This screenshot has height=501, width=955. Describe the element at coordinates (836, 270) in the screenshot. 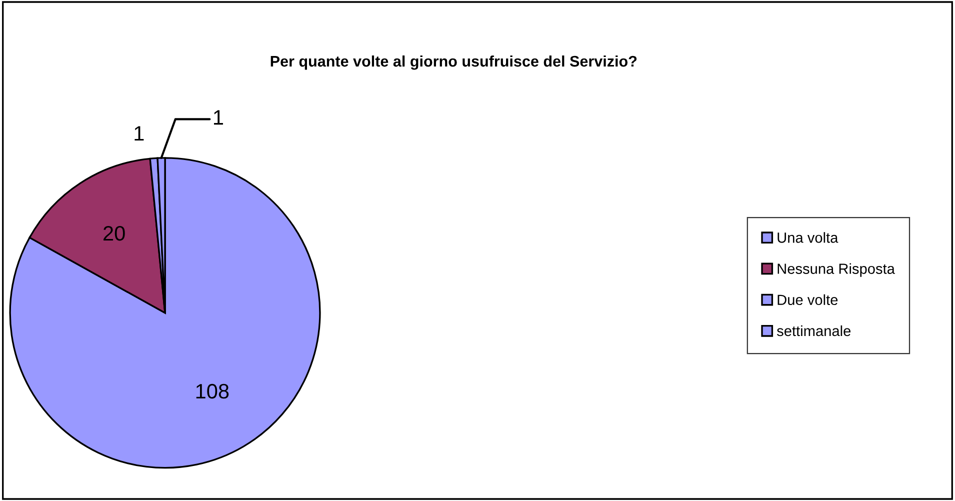

I see `legend-label: Nessuna Risposta` at that location.